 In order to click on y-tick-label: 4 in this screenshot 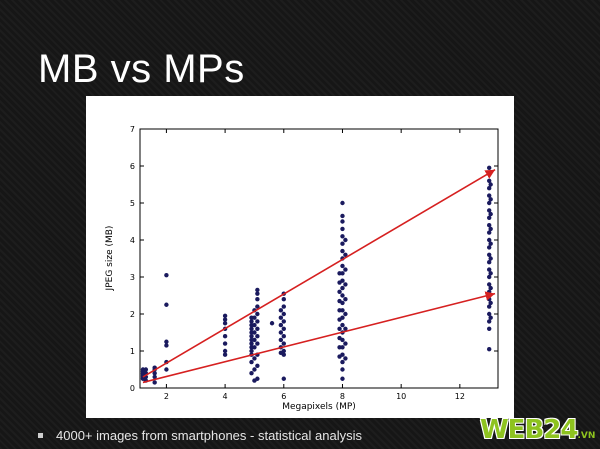, I will do `click(132, 240)`.